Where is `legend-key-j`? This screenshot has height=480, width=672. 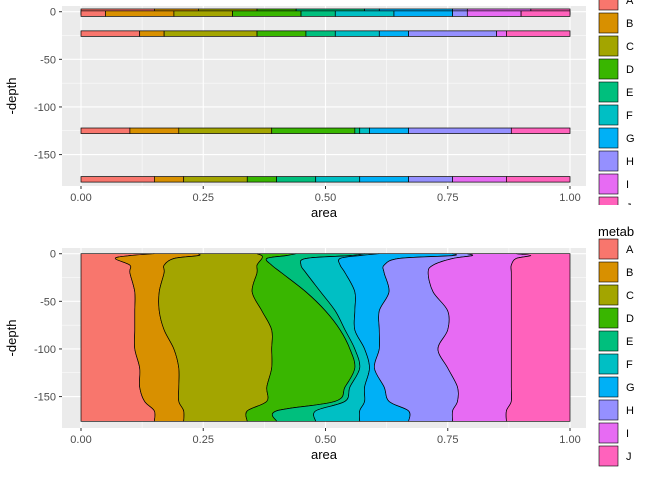
legend-key-j is located at coordinates (608, 456).